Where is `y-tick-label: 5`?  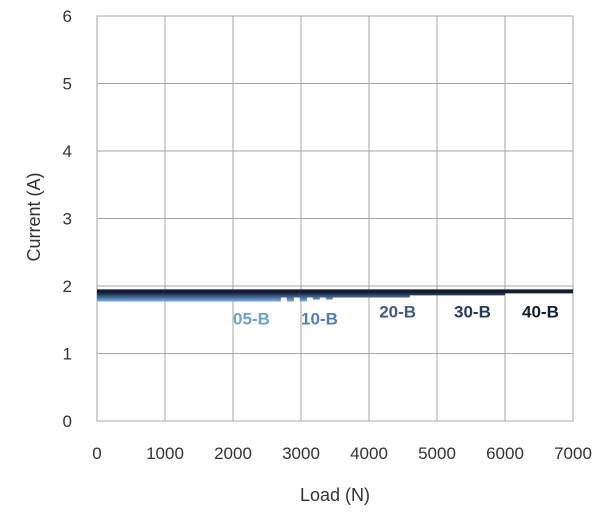
y-tick-label: 5 is located at coordinates (67, 84).